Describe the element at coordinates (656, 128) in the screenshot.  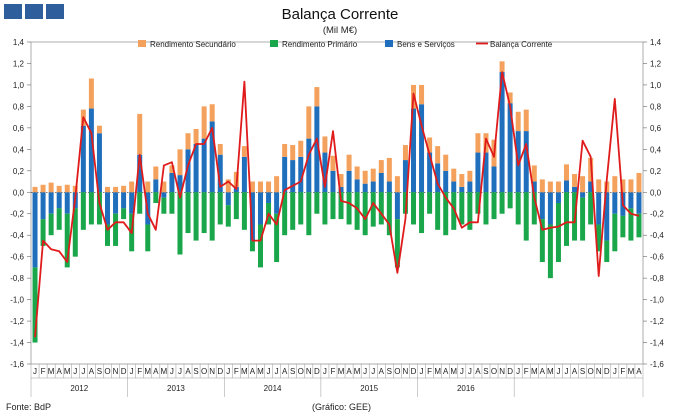
I see `y-tick-label-right: 0,6` at that location.